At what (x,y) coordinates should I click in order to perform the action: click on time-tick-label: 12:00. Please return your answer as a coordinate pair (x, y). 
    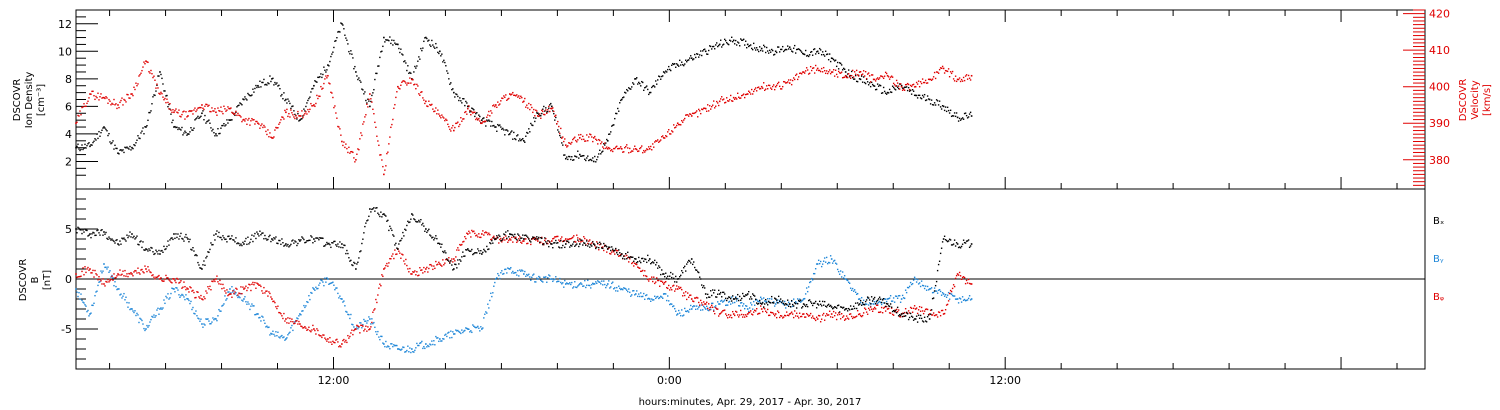
    Looking at the image, I should click on (1005, 380).